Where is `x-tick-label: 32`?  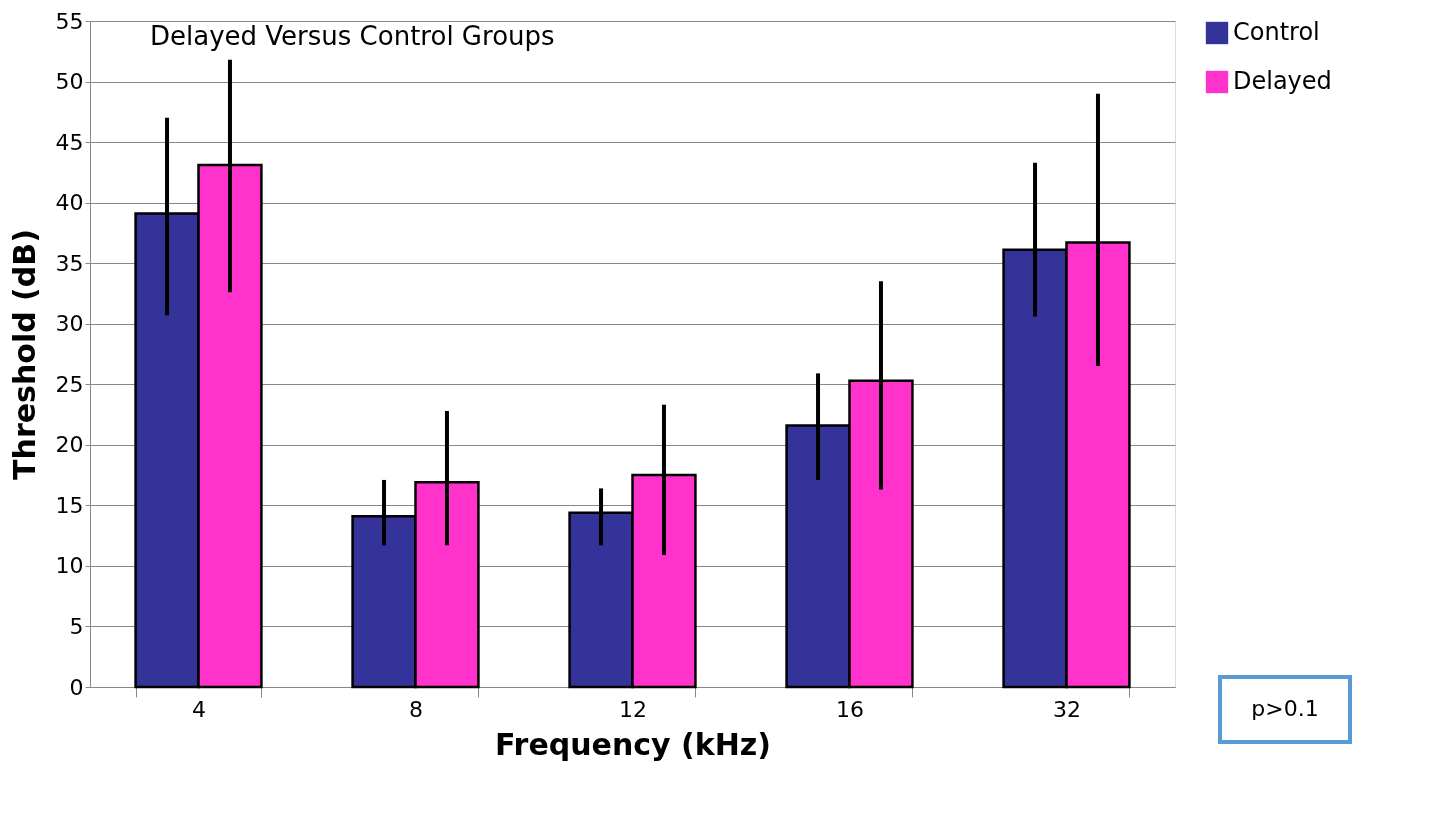
x-tick-label: 32 is located at coordinates (1067, 709).